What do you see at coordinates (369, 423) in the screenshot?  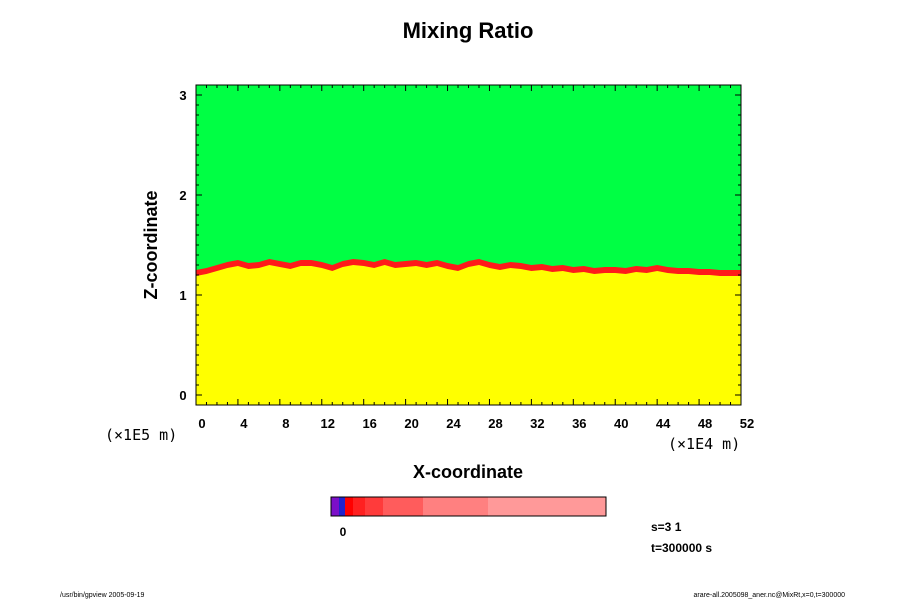 I see `x-tick-label: 16` at bounding box center [369, 423].